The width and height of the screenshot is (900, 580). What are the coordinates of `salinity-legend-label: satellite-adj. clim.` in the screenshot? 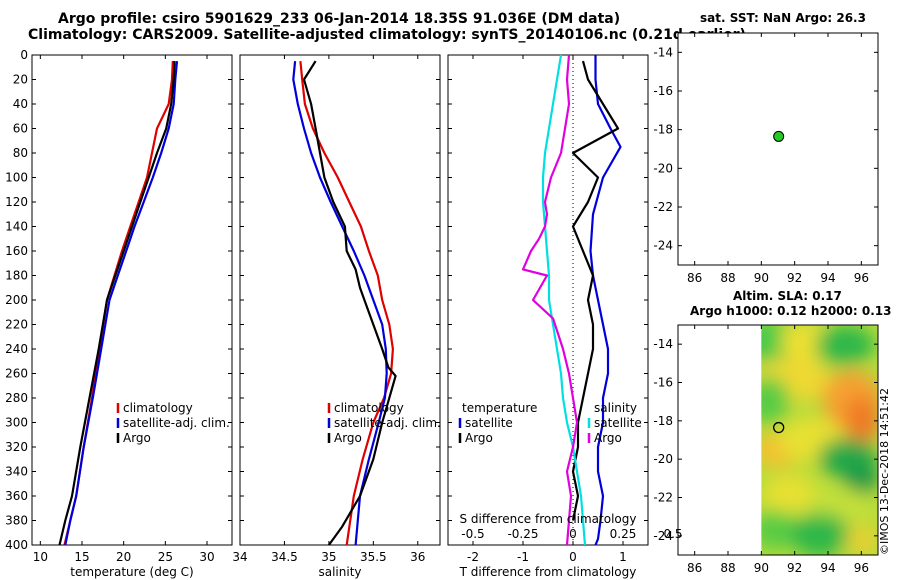 It's located at (387, 423).